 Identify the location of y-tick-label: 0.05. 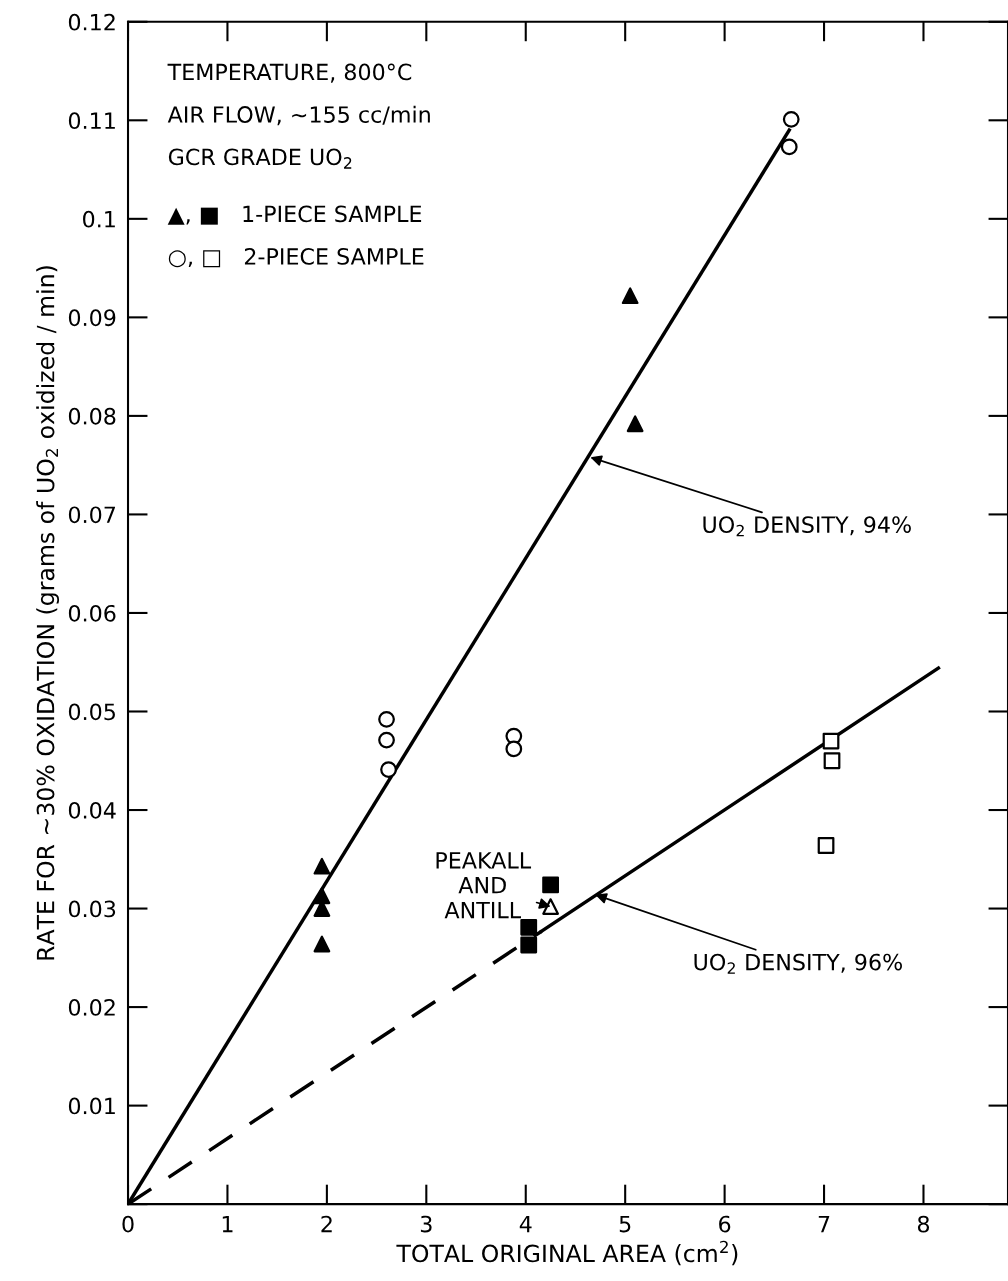
(91, 712).